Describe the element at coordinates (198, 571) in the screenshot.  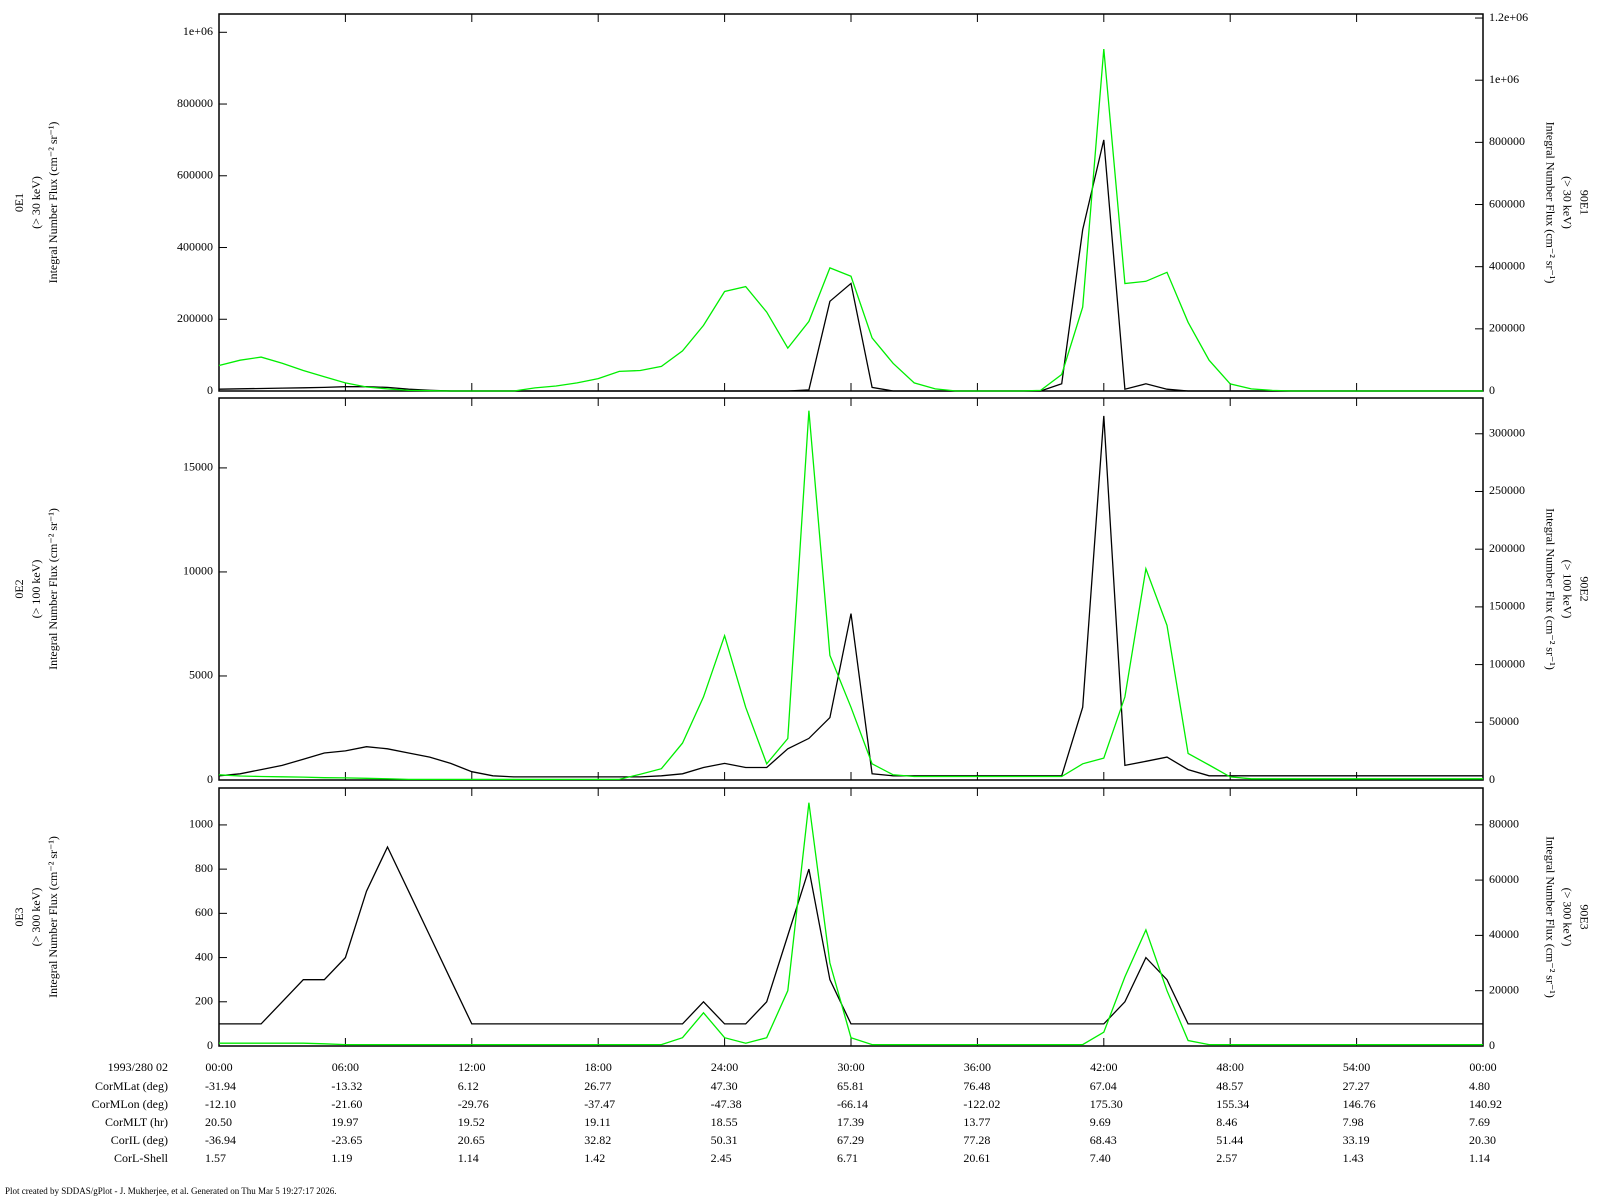
I see `y-tick-label: 10000` at that location.